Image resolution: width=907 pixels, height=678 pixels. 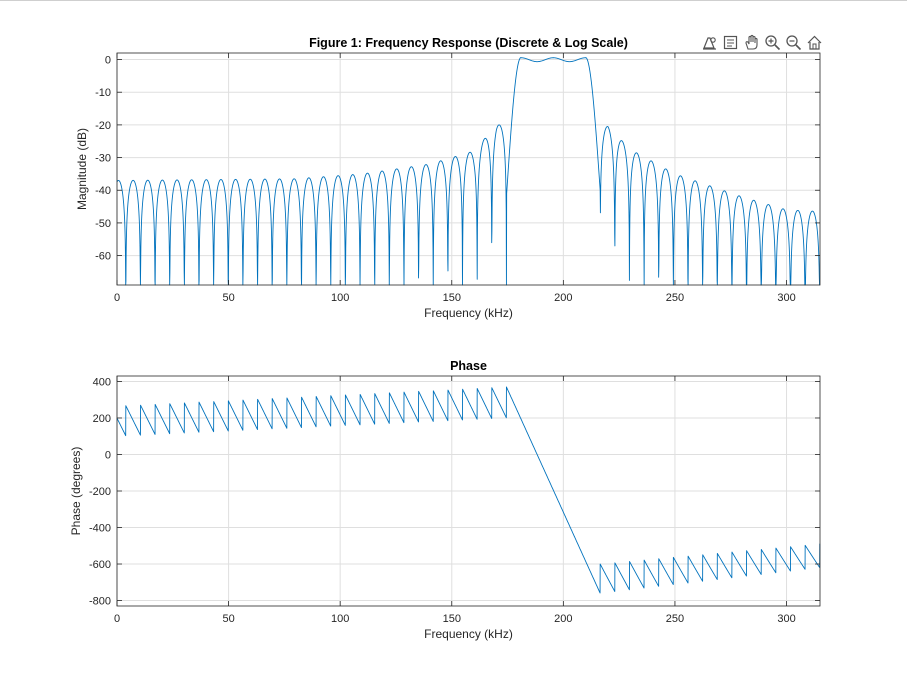 What do you see at coordinates (340, 619) in the screenshot?
I see `phase-x-tick-label: 100` at bounding box center [340, 619].